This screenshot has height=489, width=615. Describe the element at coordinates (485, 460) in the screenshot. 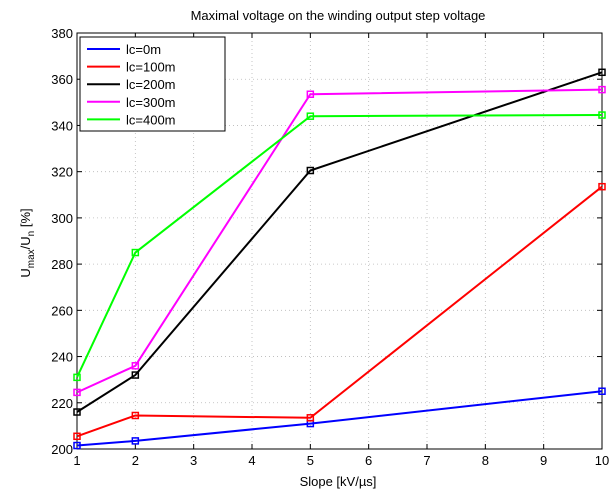

I see `x-tick-label: 8` at that location.